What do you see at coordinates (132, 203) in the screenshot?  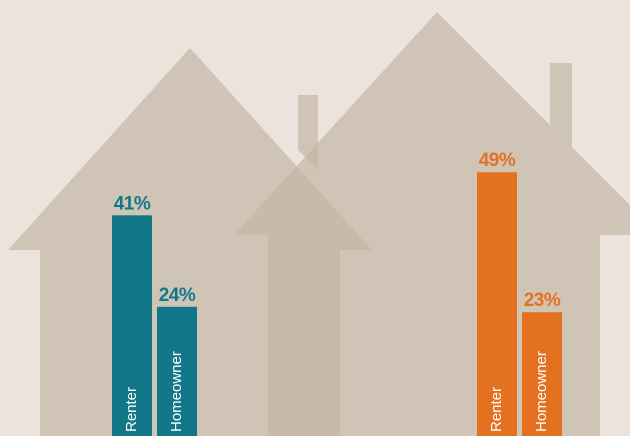 I see `value-label: 41%` at bounding box center [132, 203].